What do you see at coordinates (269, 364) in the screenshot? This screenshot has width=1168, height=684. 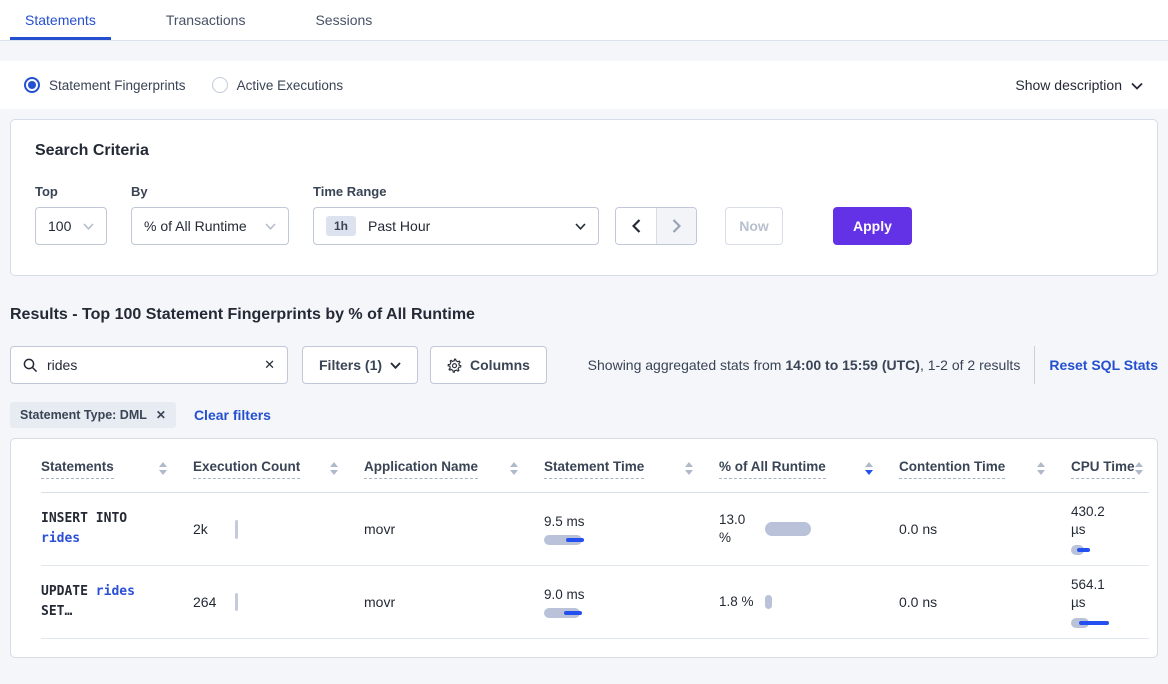 I see `clear-search-icon: ✕` at bounding box center [269, 364].